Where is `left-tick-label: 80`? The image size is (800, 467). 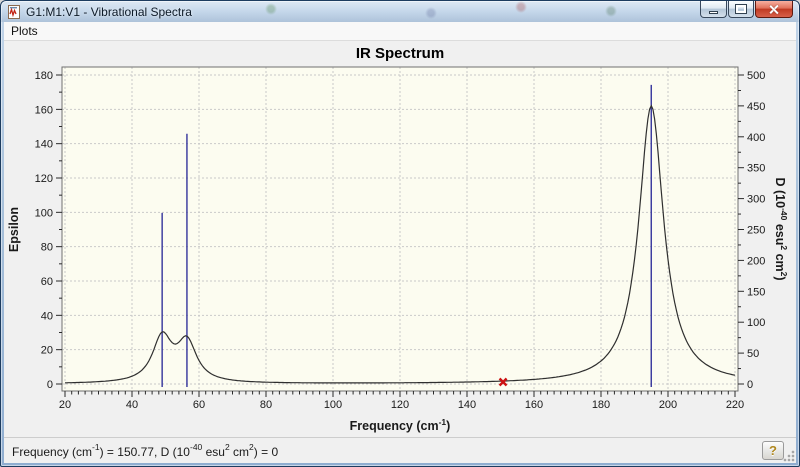 left-tick-label: 80 is located at coordinates (47, 248).